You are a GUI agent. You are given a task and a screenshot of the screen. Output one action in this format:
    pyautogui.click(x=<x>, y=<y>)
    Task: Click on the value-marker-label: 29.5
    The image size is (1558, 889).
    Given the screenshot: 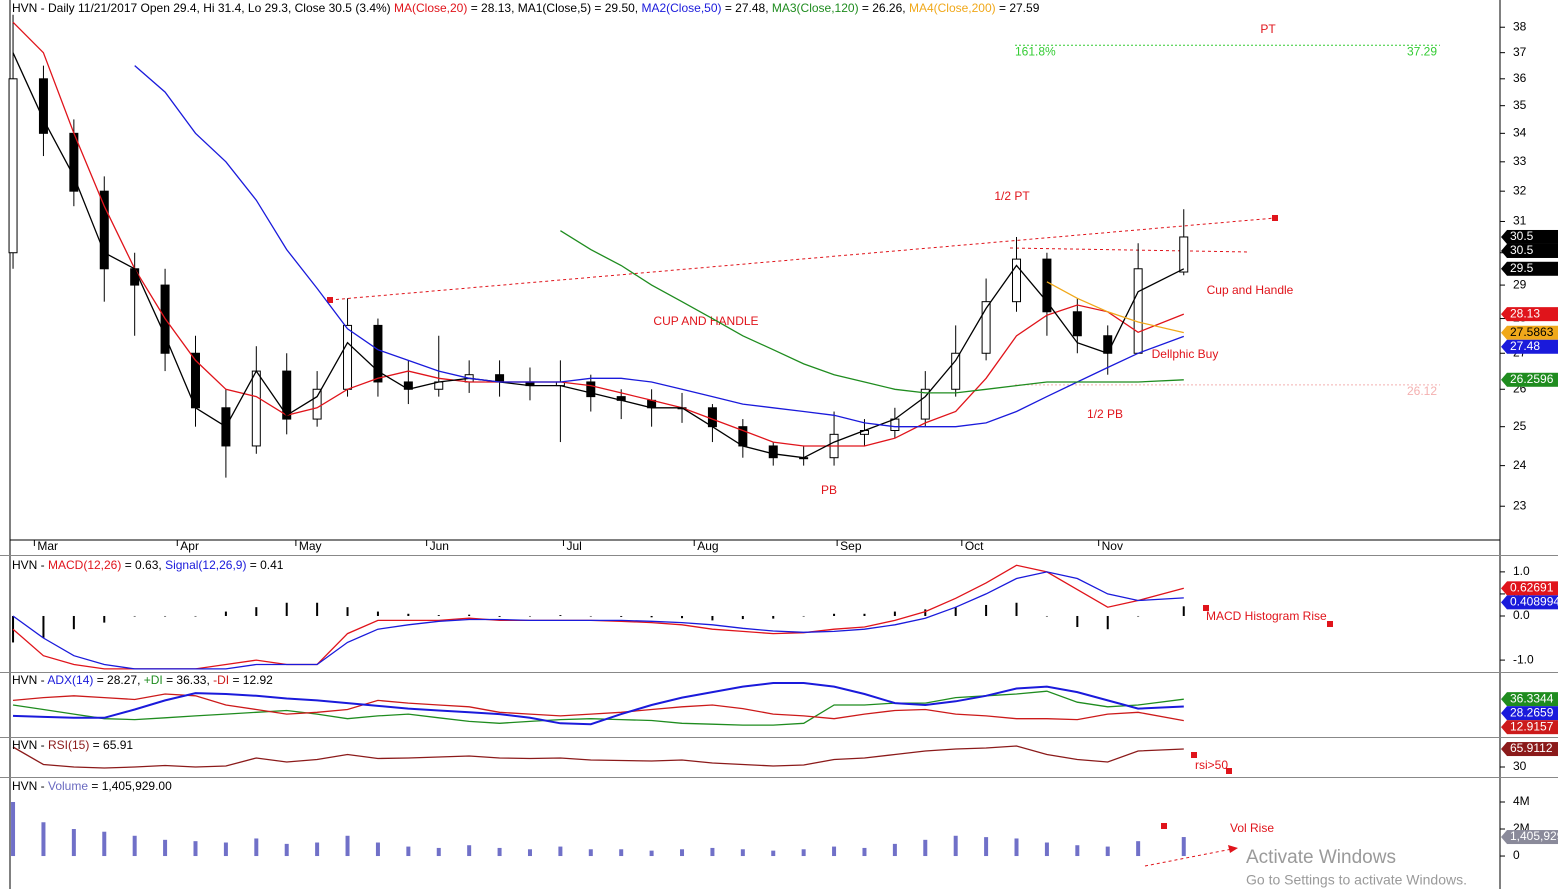 What is the action you would take?
    pyautogui.click(x=1522, y=268)
    